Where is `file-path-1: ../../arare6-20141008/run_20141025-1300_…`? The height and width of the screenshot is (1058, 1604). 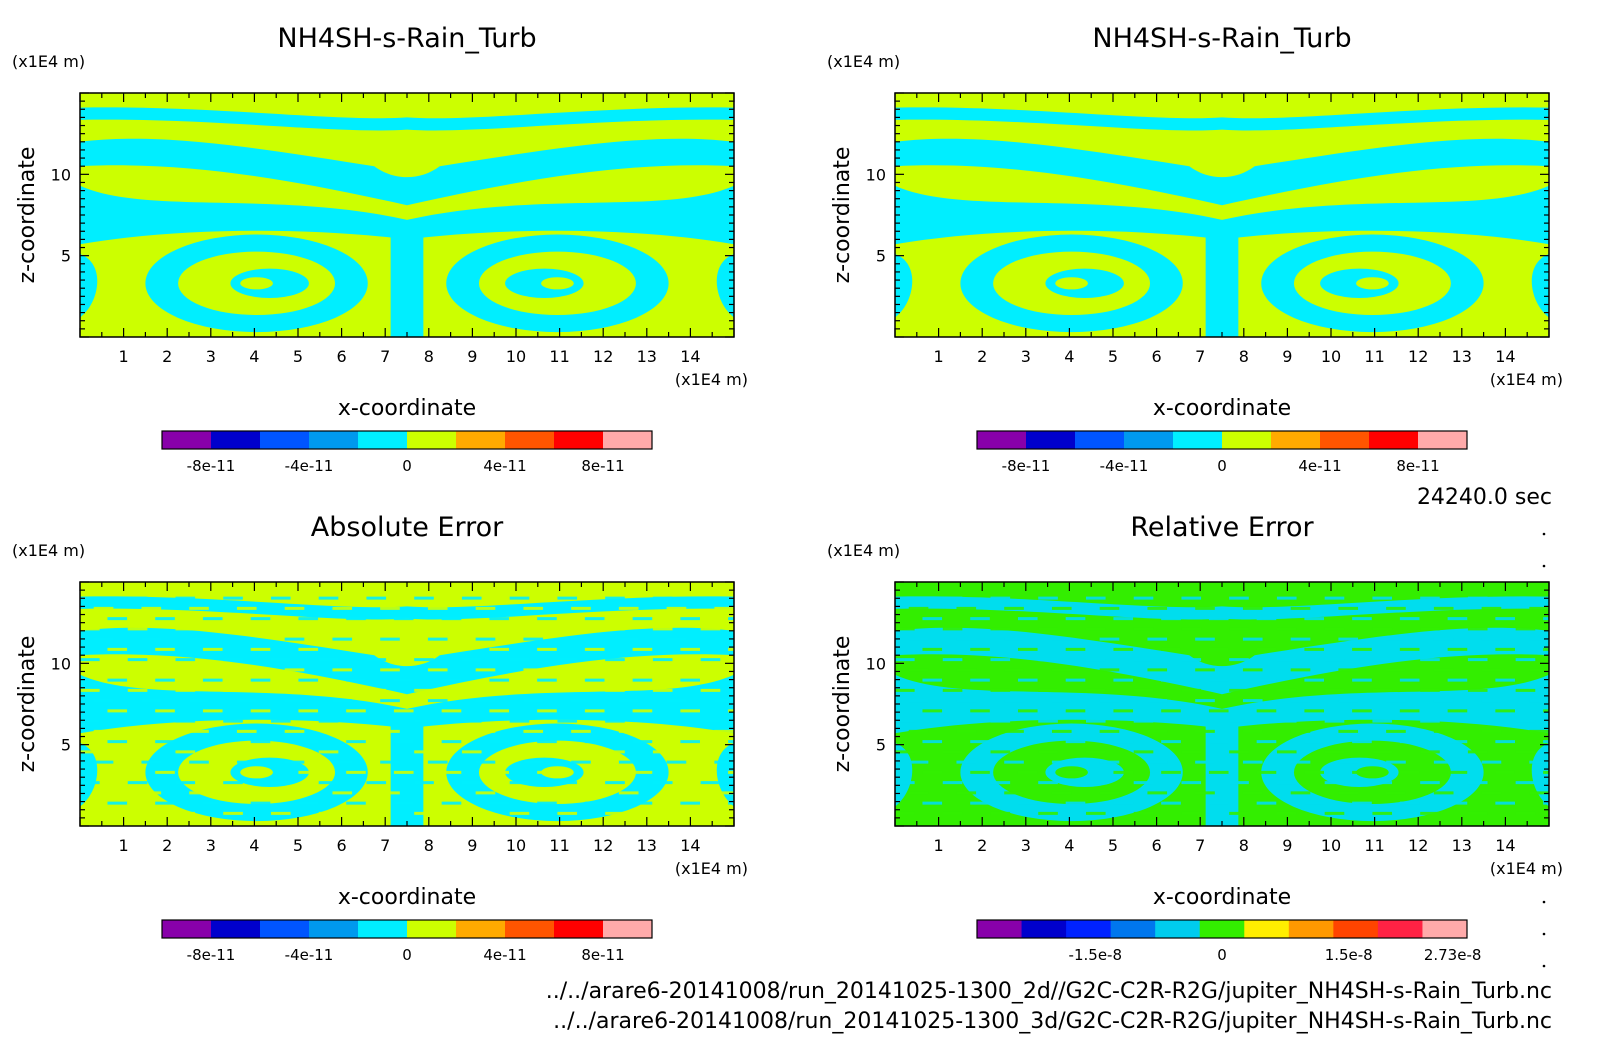
file-path-1: ../../arare6-20141008/run_20141025-1300_… is located at coordinates (1049, 991).